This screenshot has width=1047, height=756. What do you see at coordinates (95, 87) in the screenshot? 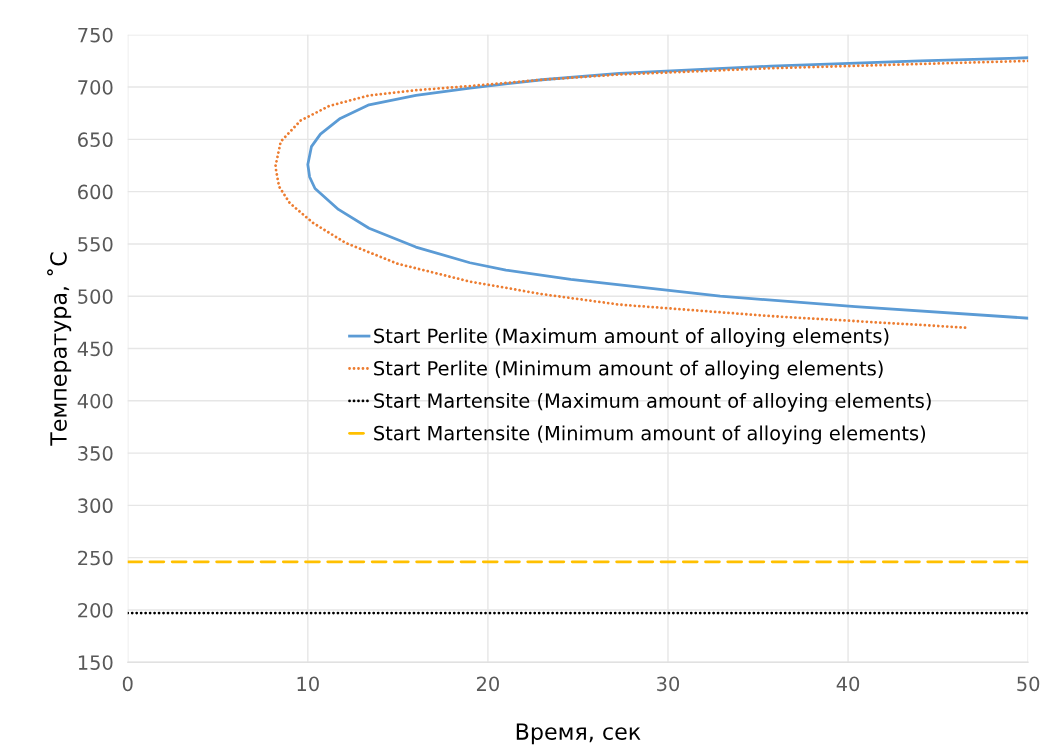
I see `y-tick-label: 700` at bounding box center [95, 87].